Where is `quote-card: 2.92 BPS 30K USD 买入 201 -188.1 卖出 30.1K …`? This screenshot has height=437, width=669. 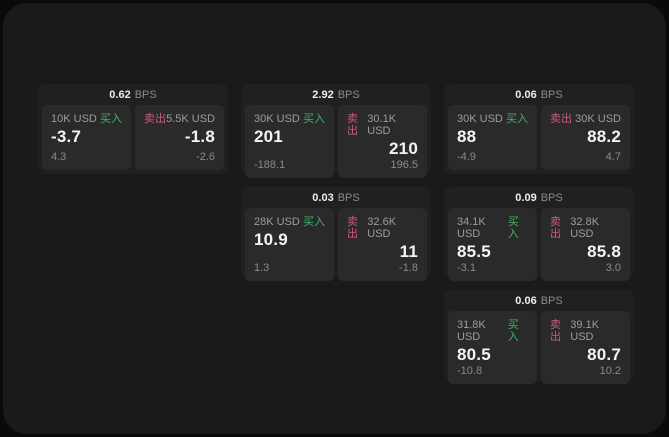
quote-card: 2.92 BPS 30K USD 买入 201 -188.1 卖出 30.1K … is located at coordinates (336, 131).